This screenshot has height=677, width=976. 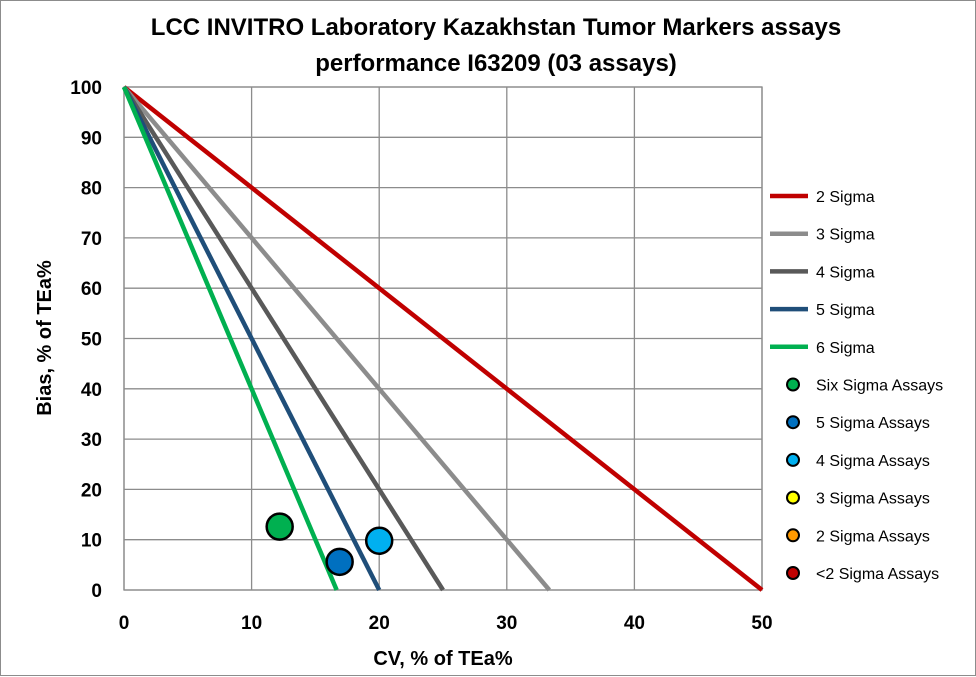 I want to click on x-tick-label-10: 10, so click(x=251, y=623).